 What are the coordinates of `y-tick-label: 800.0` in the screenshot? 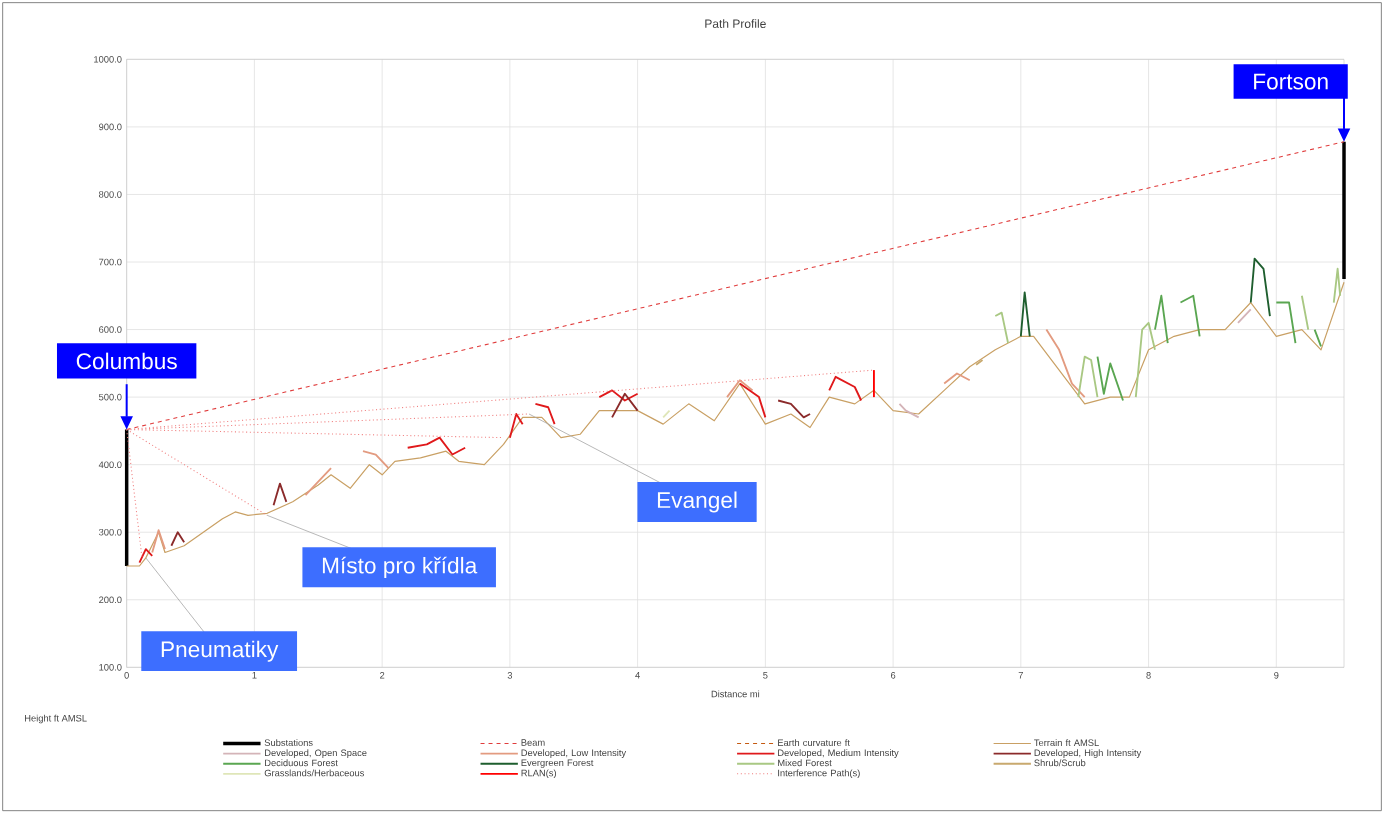 It's located at (110, 194).